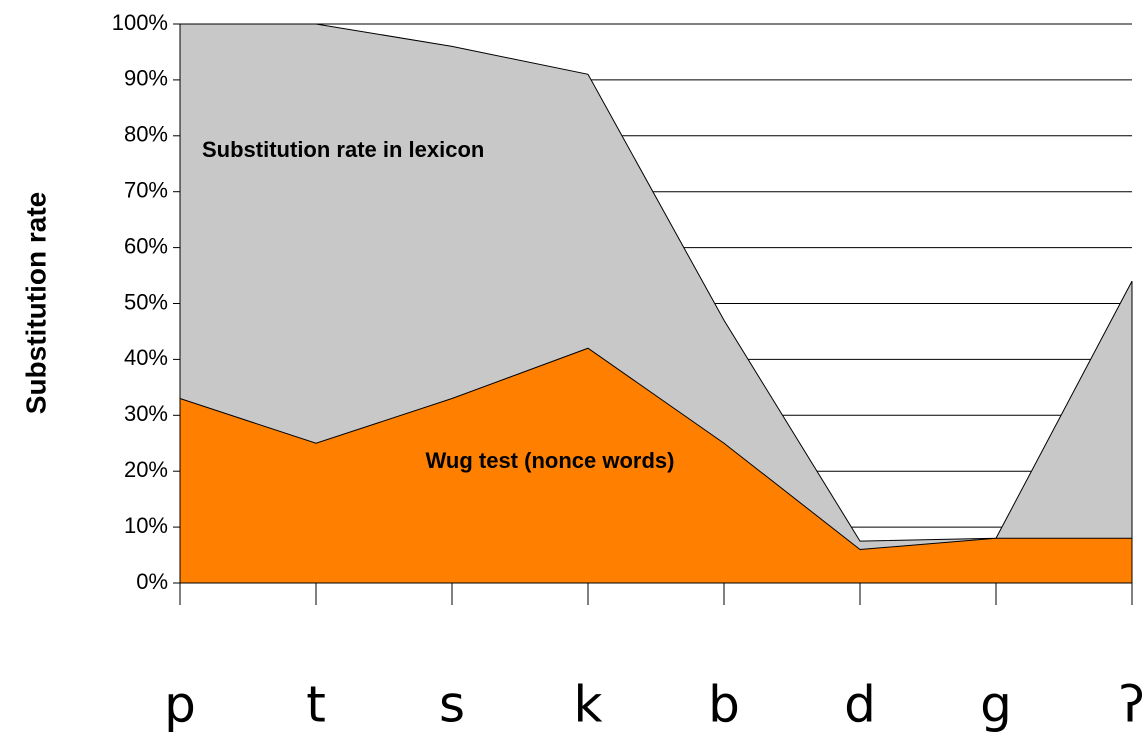 The image size is (1144, 738). What do you see at coordinates (588, 705) in the screenshot?
I see `x-tick-label: k` at bounding box center [588, 705].